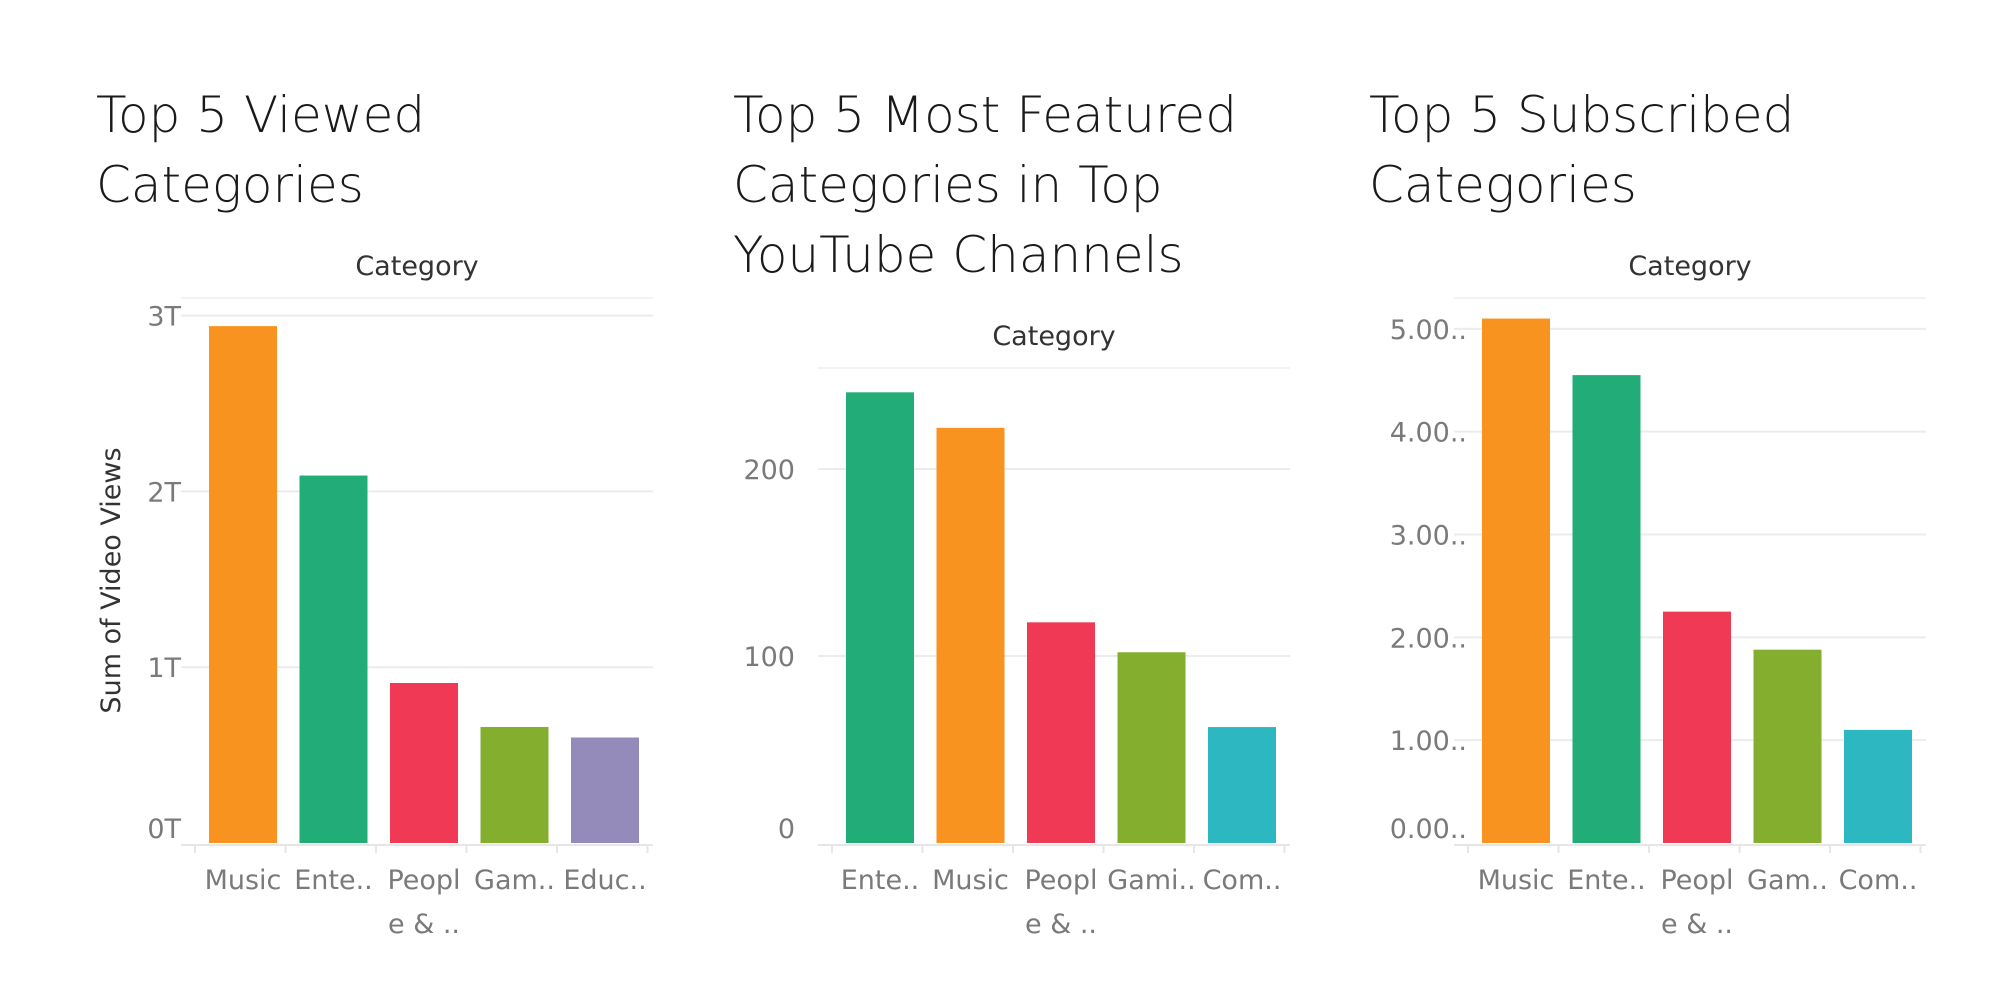 The height and width of the screenshot is (998, 1998). Describe the element at coordinates (769, 470) in the screenshot. I see `y-tick-label: 200` at that location.